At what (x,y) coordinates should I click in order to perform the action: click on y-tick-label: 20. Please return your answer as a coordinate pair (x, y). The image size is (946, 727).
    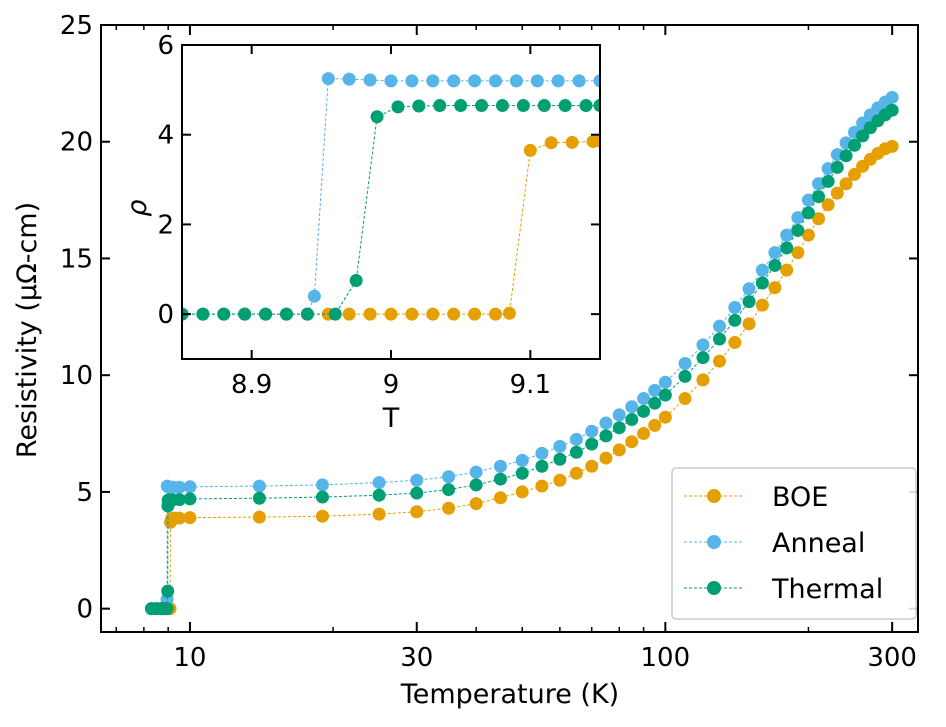
    Looking at the image, I should click on (76, 143).